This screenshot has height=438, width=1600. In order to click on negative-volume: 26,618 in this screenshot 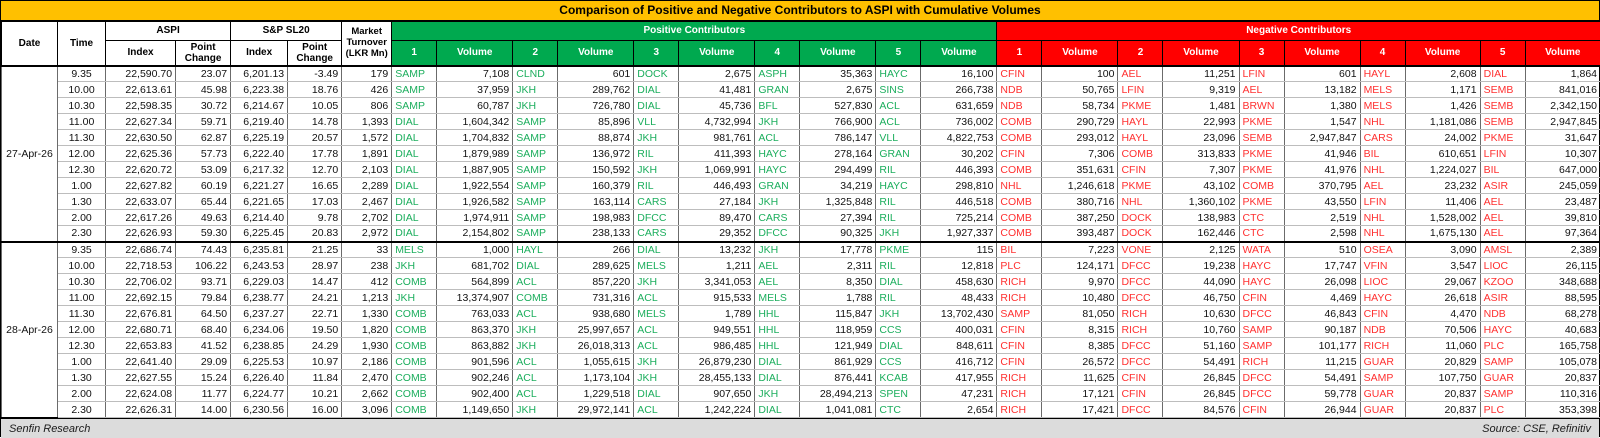, I will do `click(1442, 298)`.